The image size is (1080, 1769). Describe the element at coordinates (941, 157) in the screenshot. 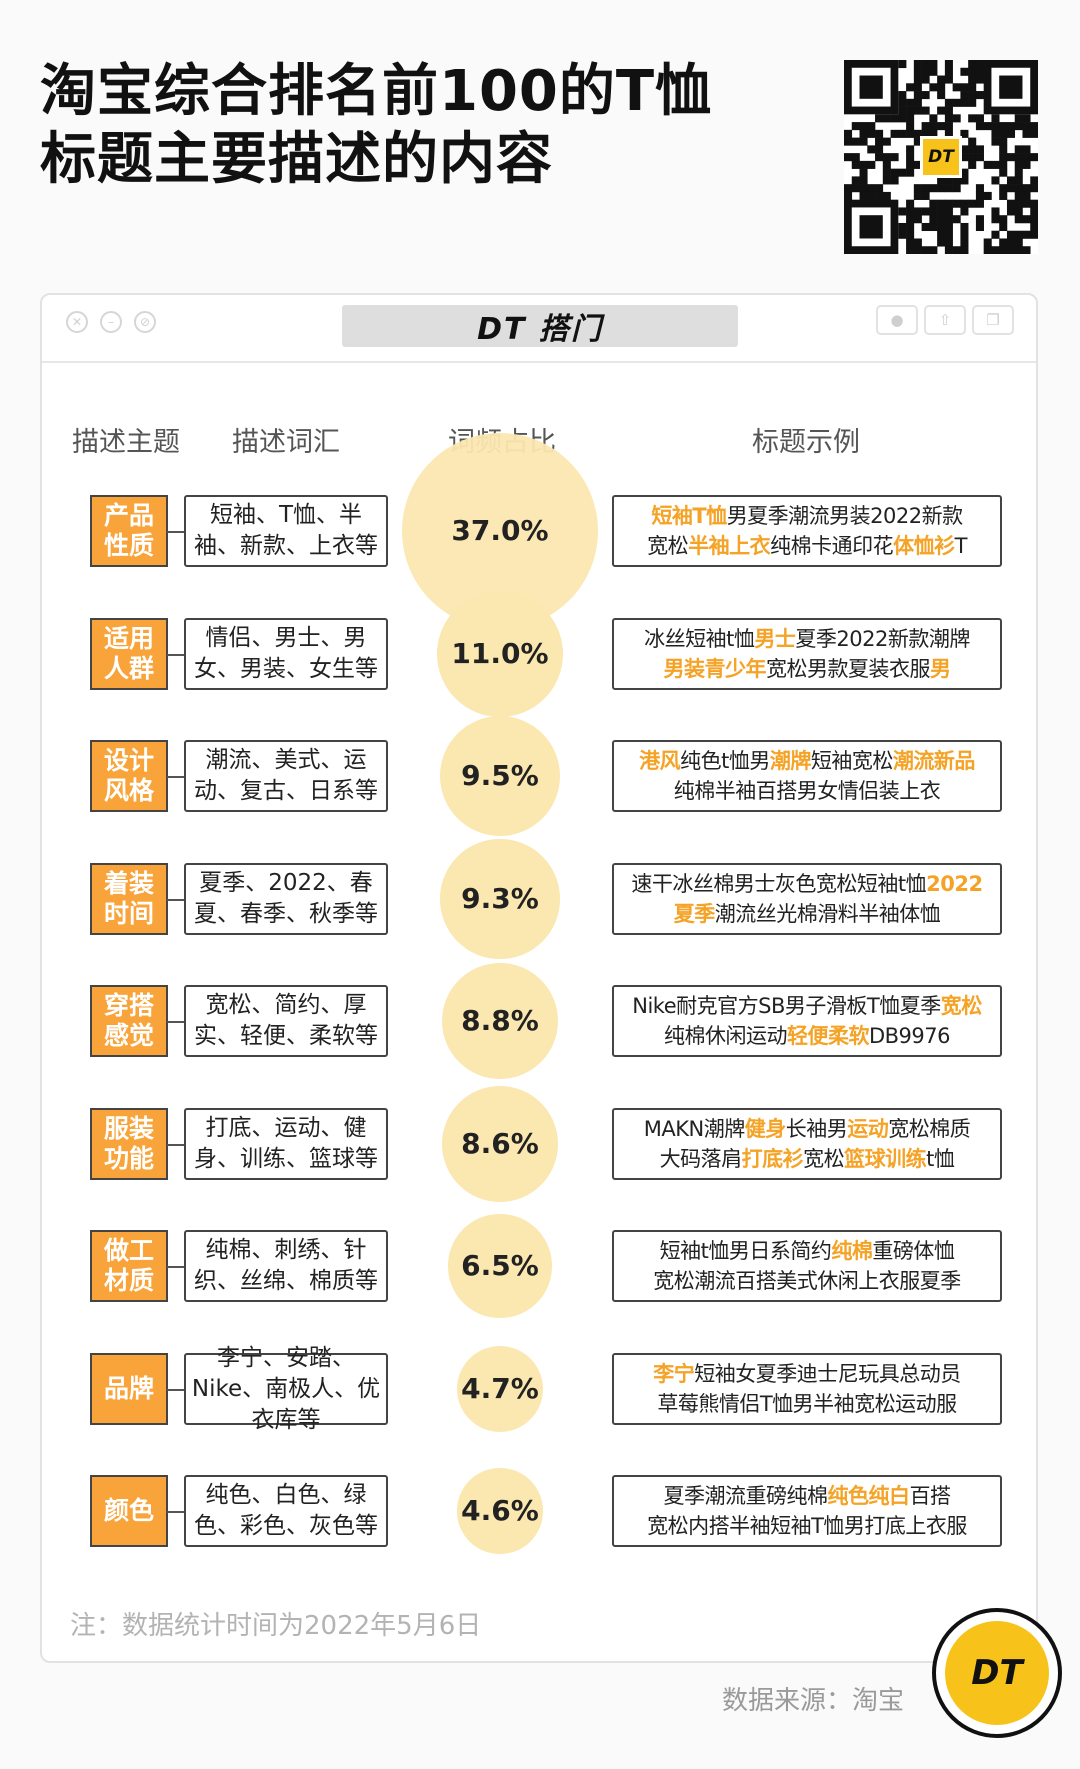

I see `qr-code-pattern` at that location.